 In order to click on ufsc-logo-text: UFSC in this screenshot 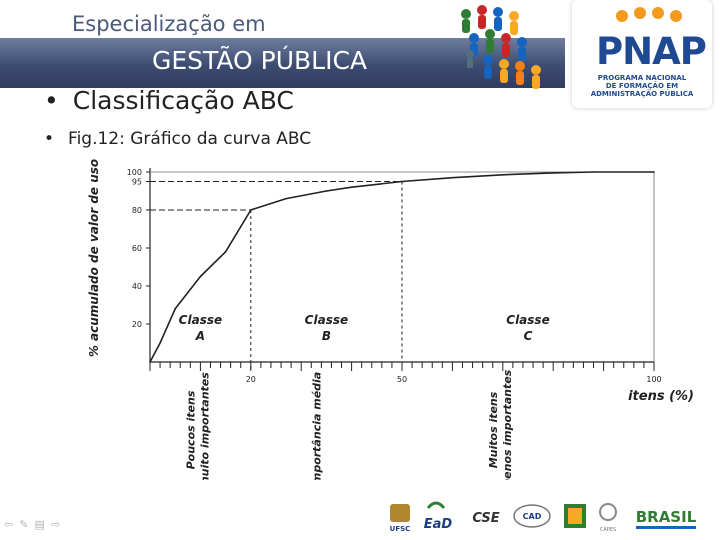, I will do `click(400, 529)`.